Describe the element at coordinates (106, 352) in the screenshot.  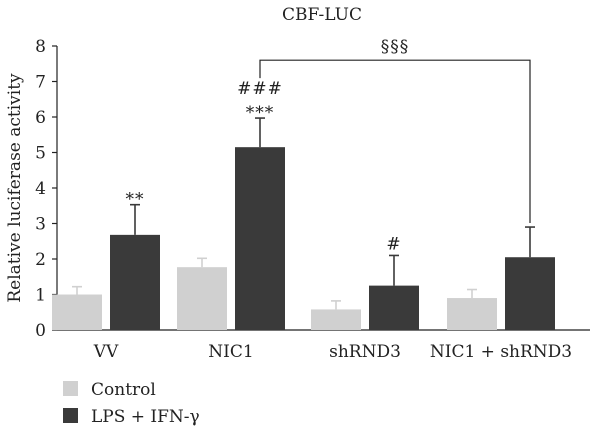
I see `x-tick-label: VV` at that location.